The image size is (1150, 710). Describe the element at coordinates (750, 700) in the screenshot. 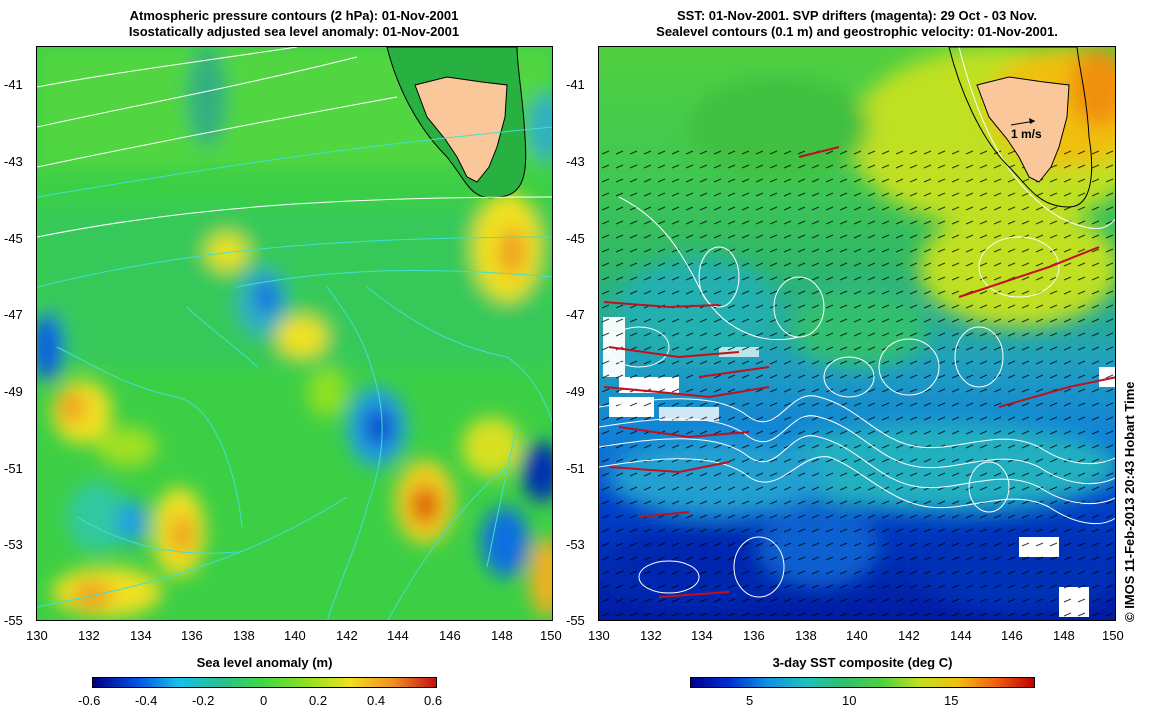

I see `right-colorbar-tick: 5` at that location.